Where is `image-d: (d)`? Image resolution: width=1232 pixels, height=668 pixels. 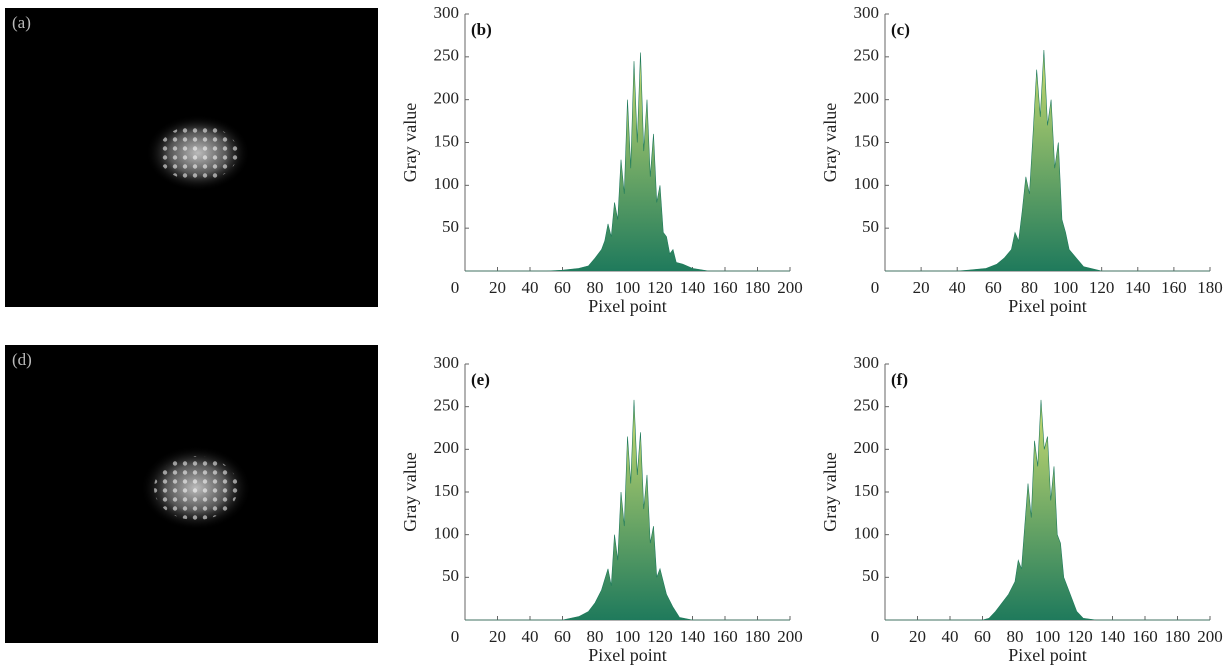 image-d: (d) is located at coordinates (191, 494).